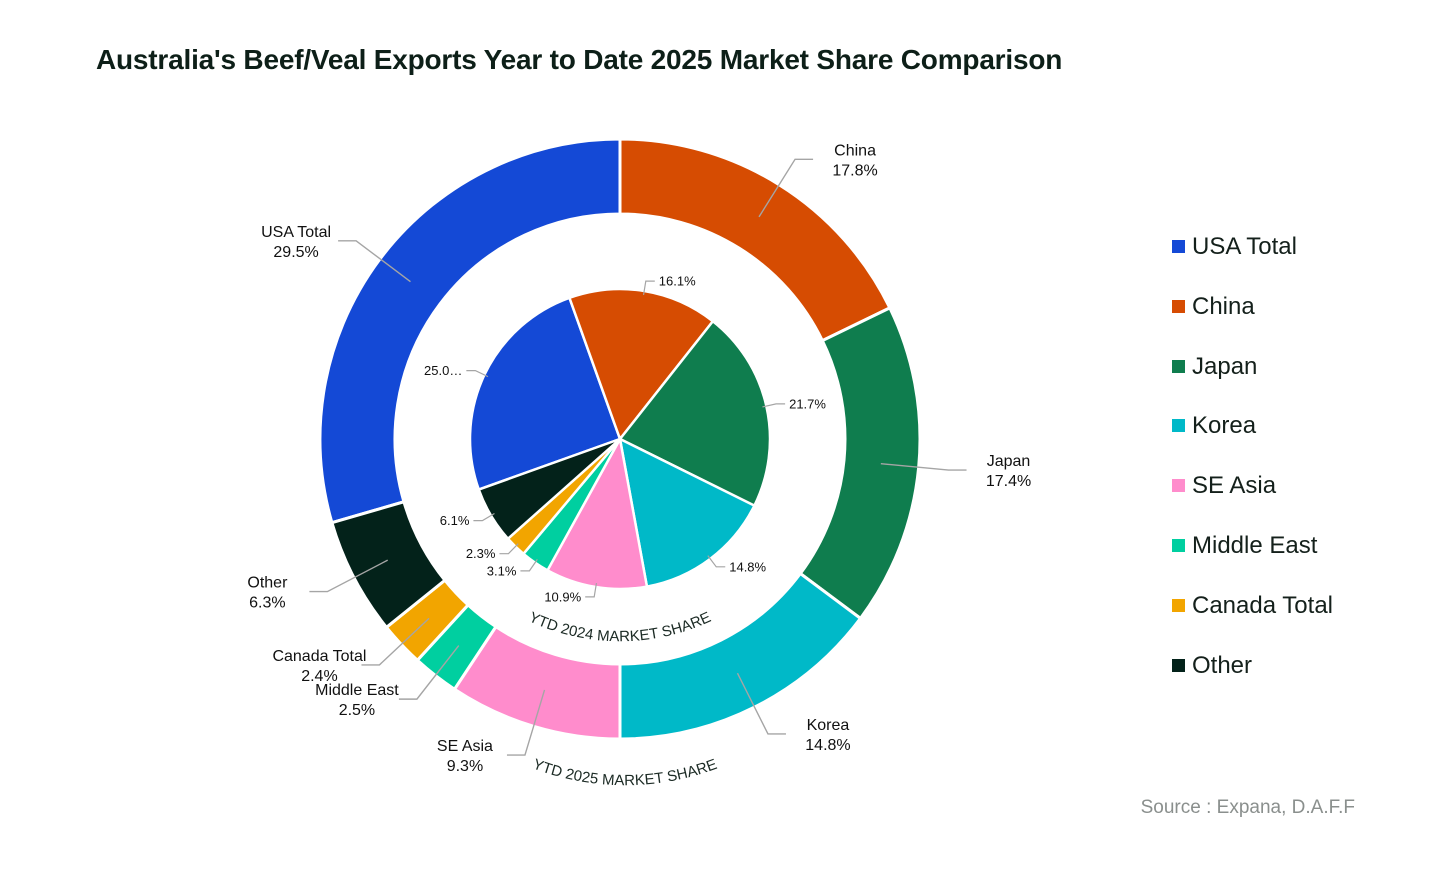  Describe the element at coordinates (1222, 665) in the screenshot. I see `legend-label: Other` at that location.